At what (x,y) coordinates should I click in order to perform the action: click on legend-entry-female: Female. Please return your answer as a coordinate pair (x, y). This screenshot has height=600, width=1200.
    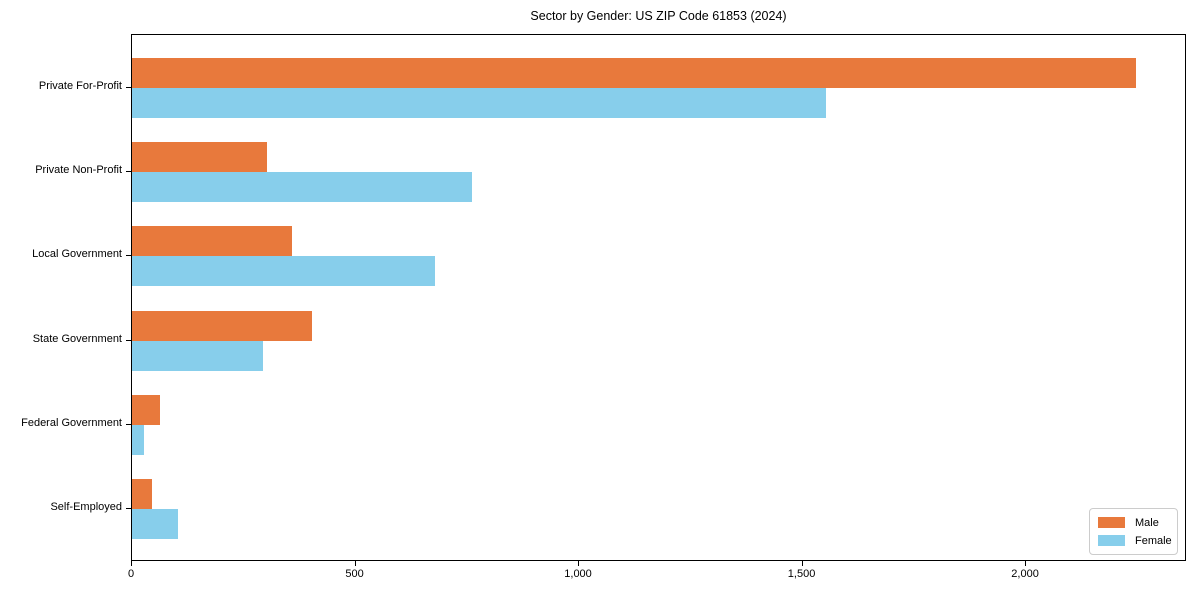
    Looking at the image, I should click on (1135, 540).